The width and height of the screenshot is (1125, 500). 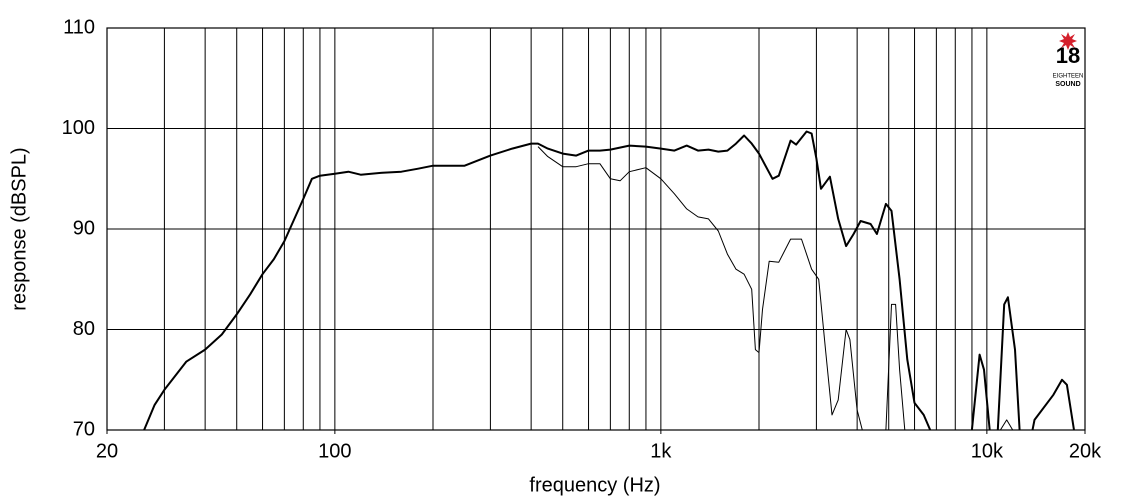 What do you see at coordinates (107, 451) in the screenshot?
I see `x-tick-label: 20` at bounding box center [107, 451].